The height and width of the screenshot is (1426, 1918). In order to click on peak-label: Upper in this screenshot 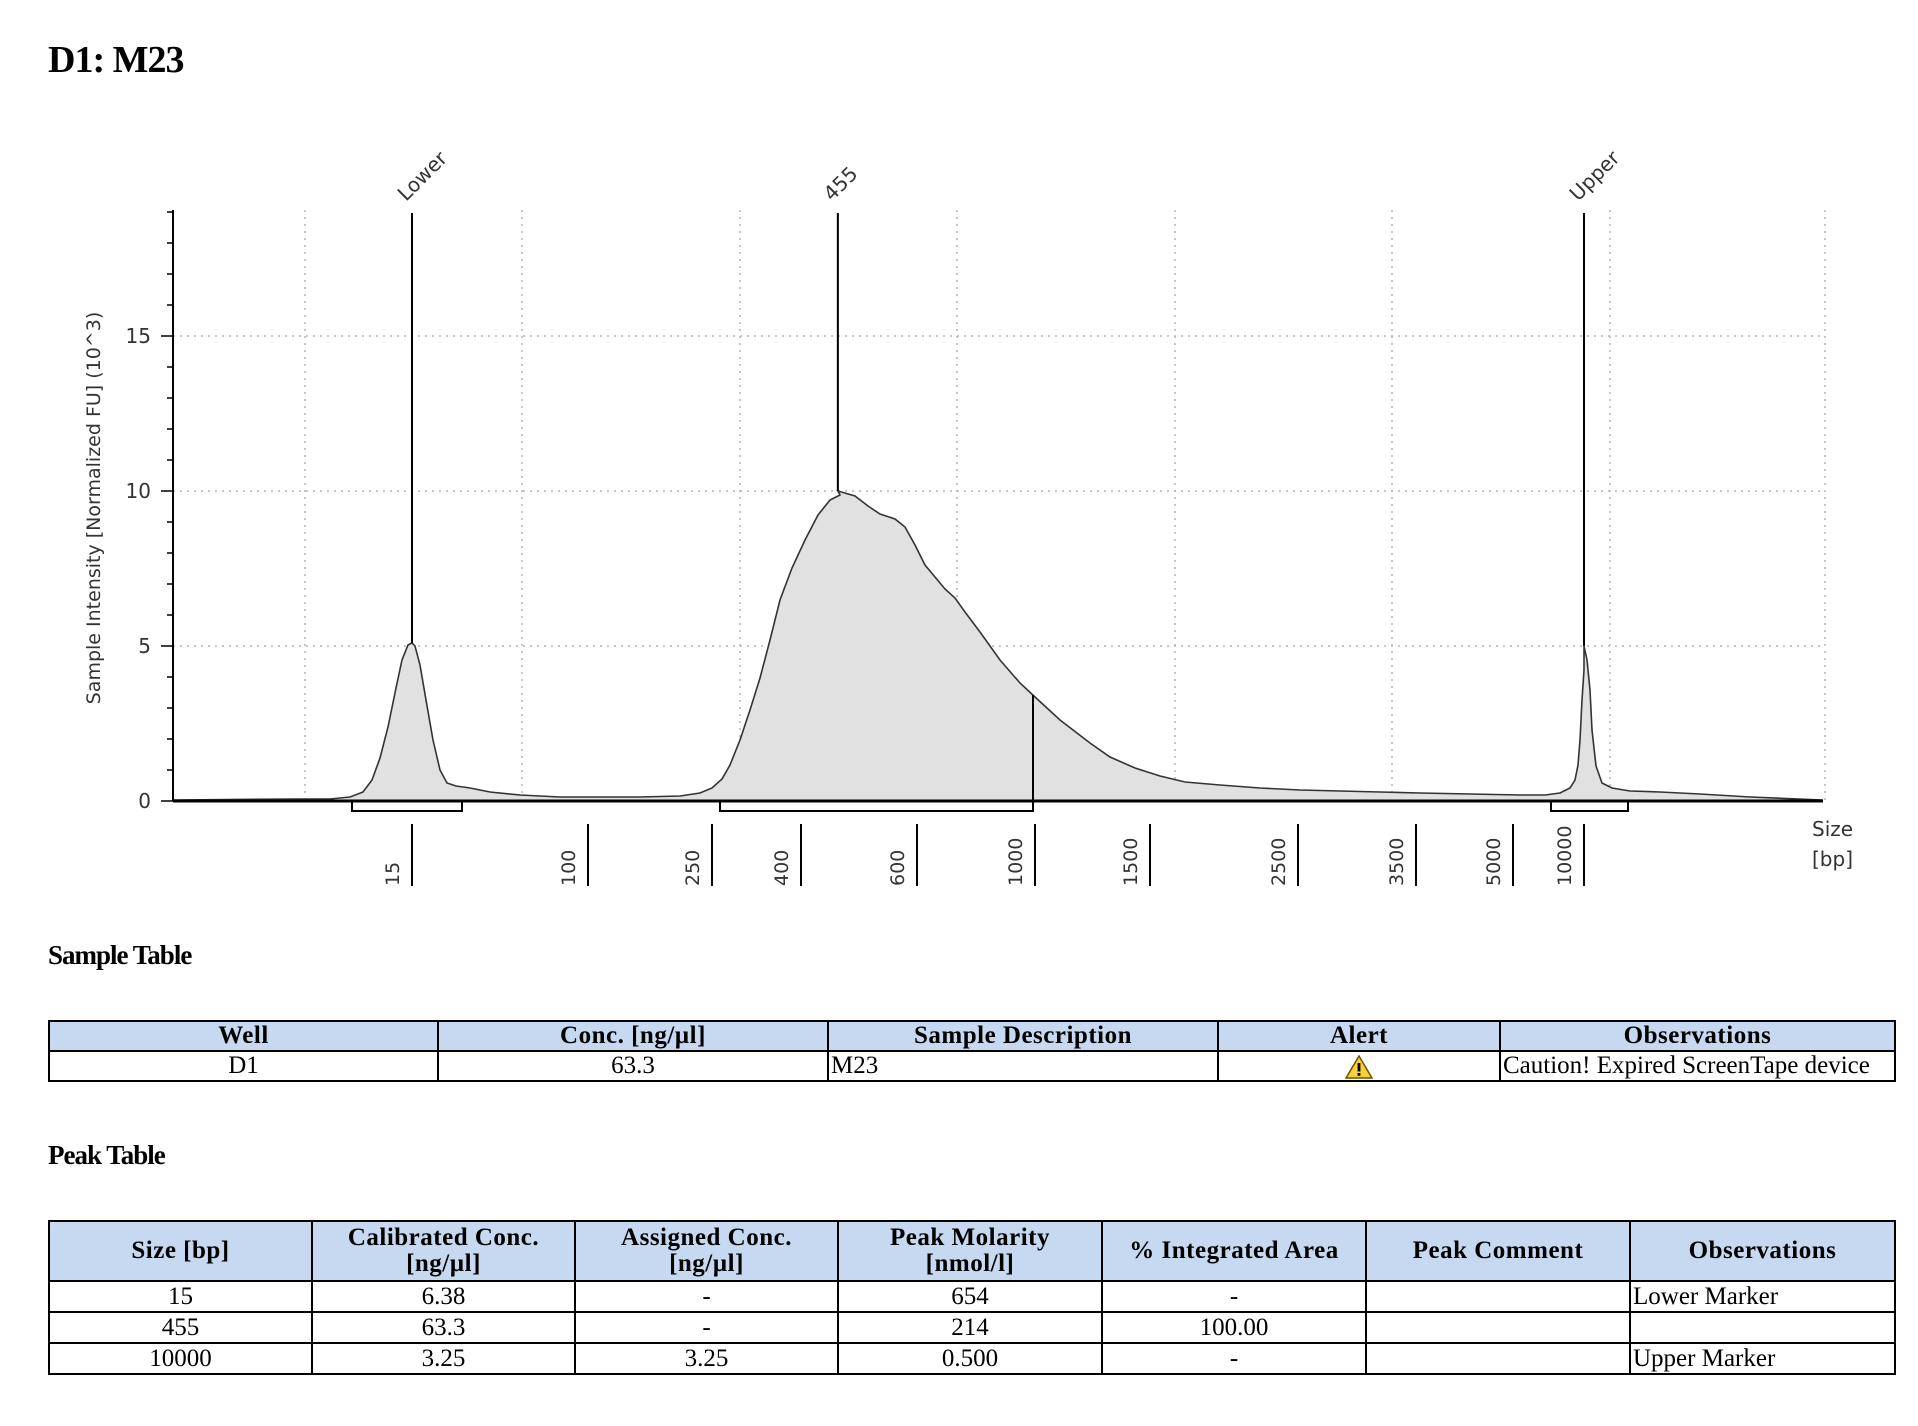, I will do `click(1595, 175)`.